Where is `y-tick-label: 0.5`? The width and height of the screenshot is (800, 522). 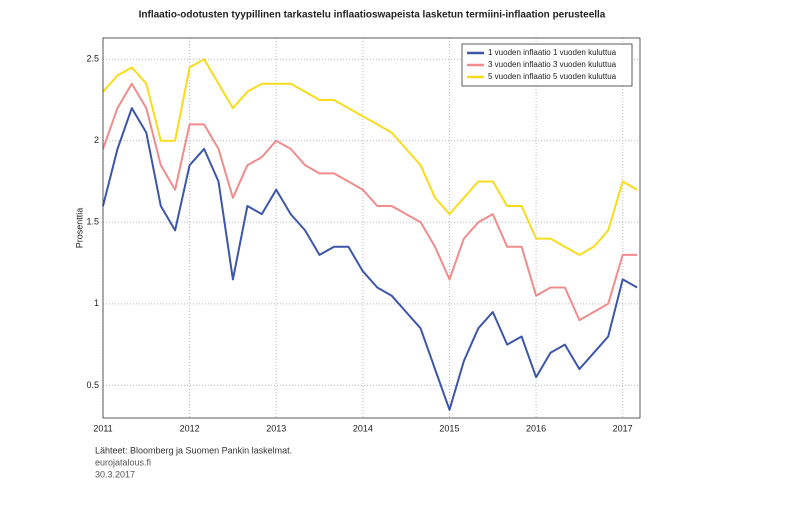 y-tick-label: 0.5 is located at coordinates (92, 385).